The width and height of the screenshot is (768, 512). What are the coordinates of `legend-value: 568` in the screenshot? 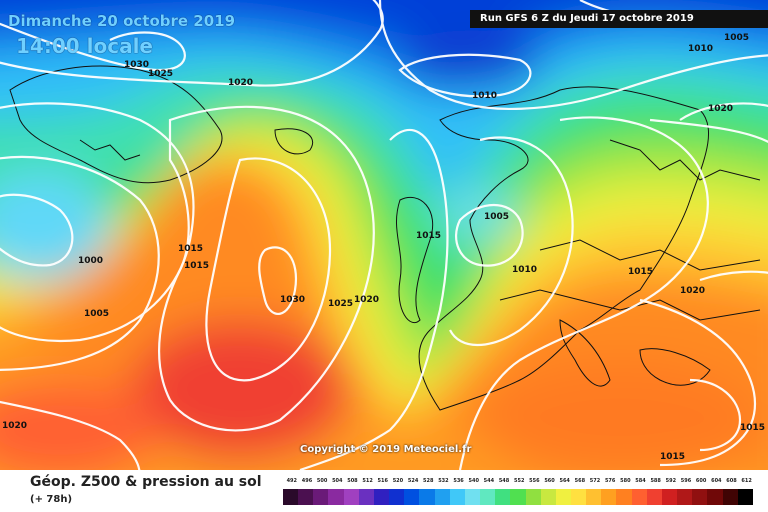 It's located at (580, 481).